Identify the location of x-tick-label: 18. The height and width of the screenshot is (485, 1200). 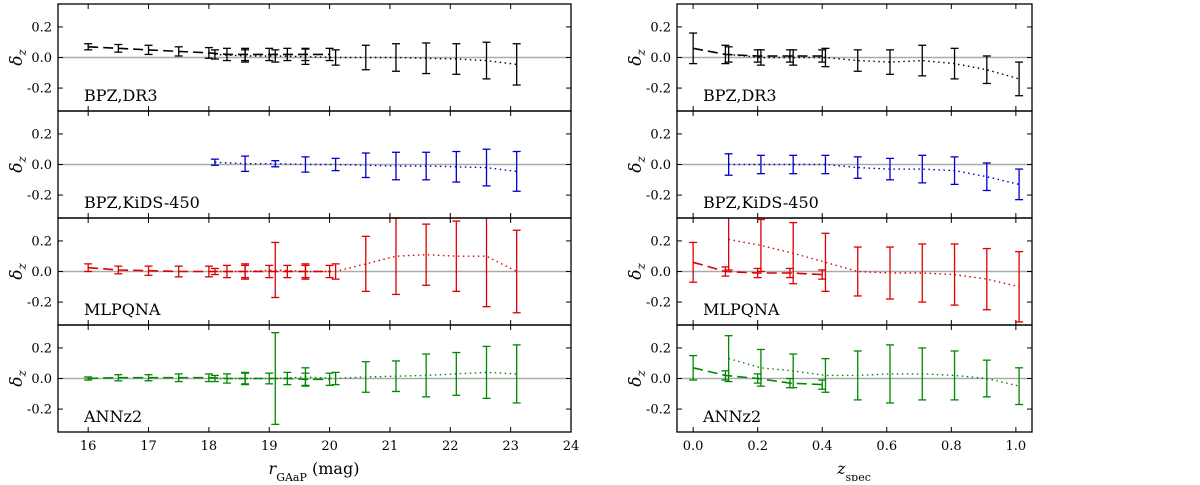
(209, 446).